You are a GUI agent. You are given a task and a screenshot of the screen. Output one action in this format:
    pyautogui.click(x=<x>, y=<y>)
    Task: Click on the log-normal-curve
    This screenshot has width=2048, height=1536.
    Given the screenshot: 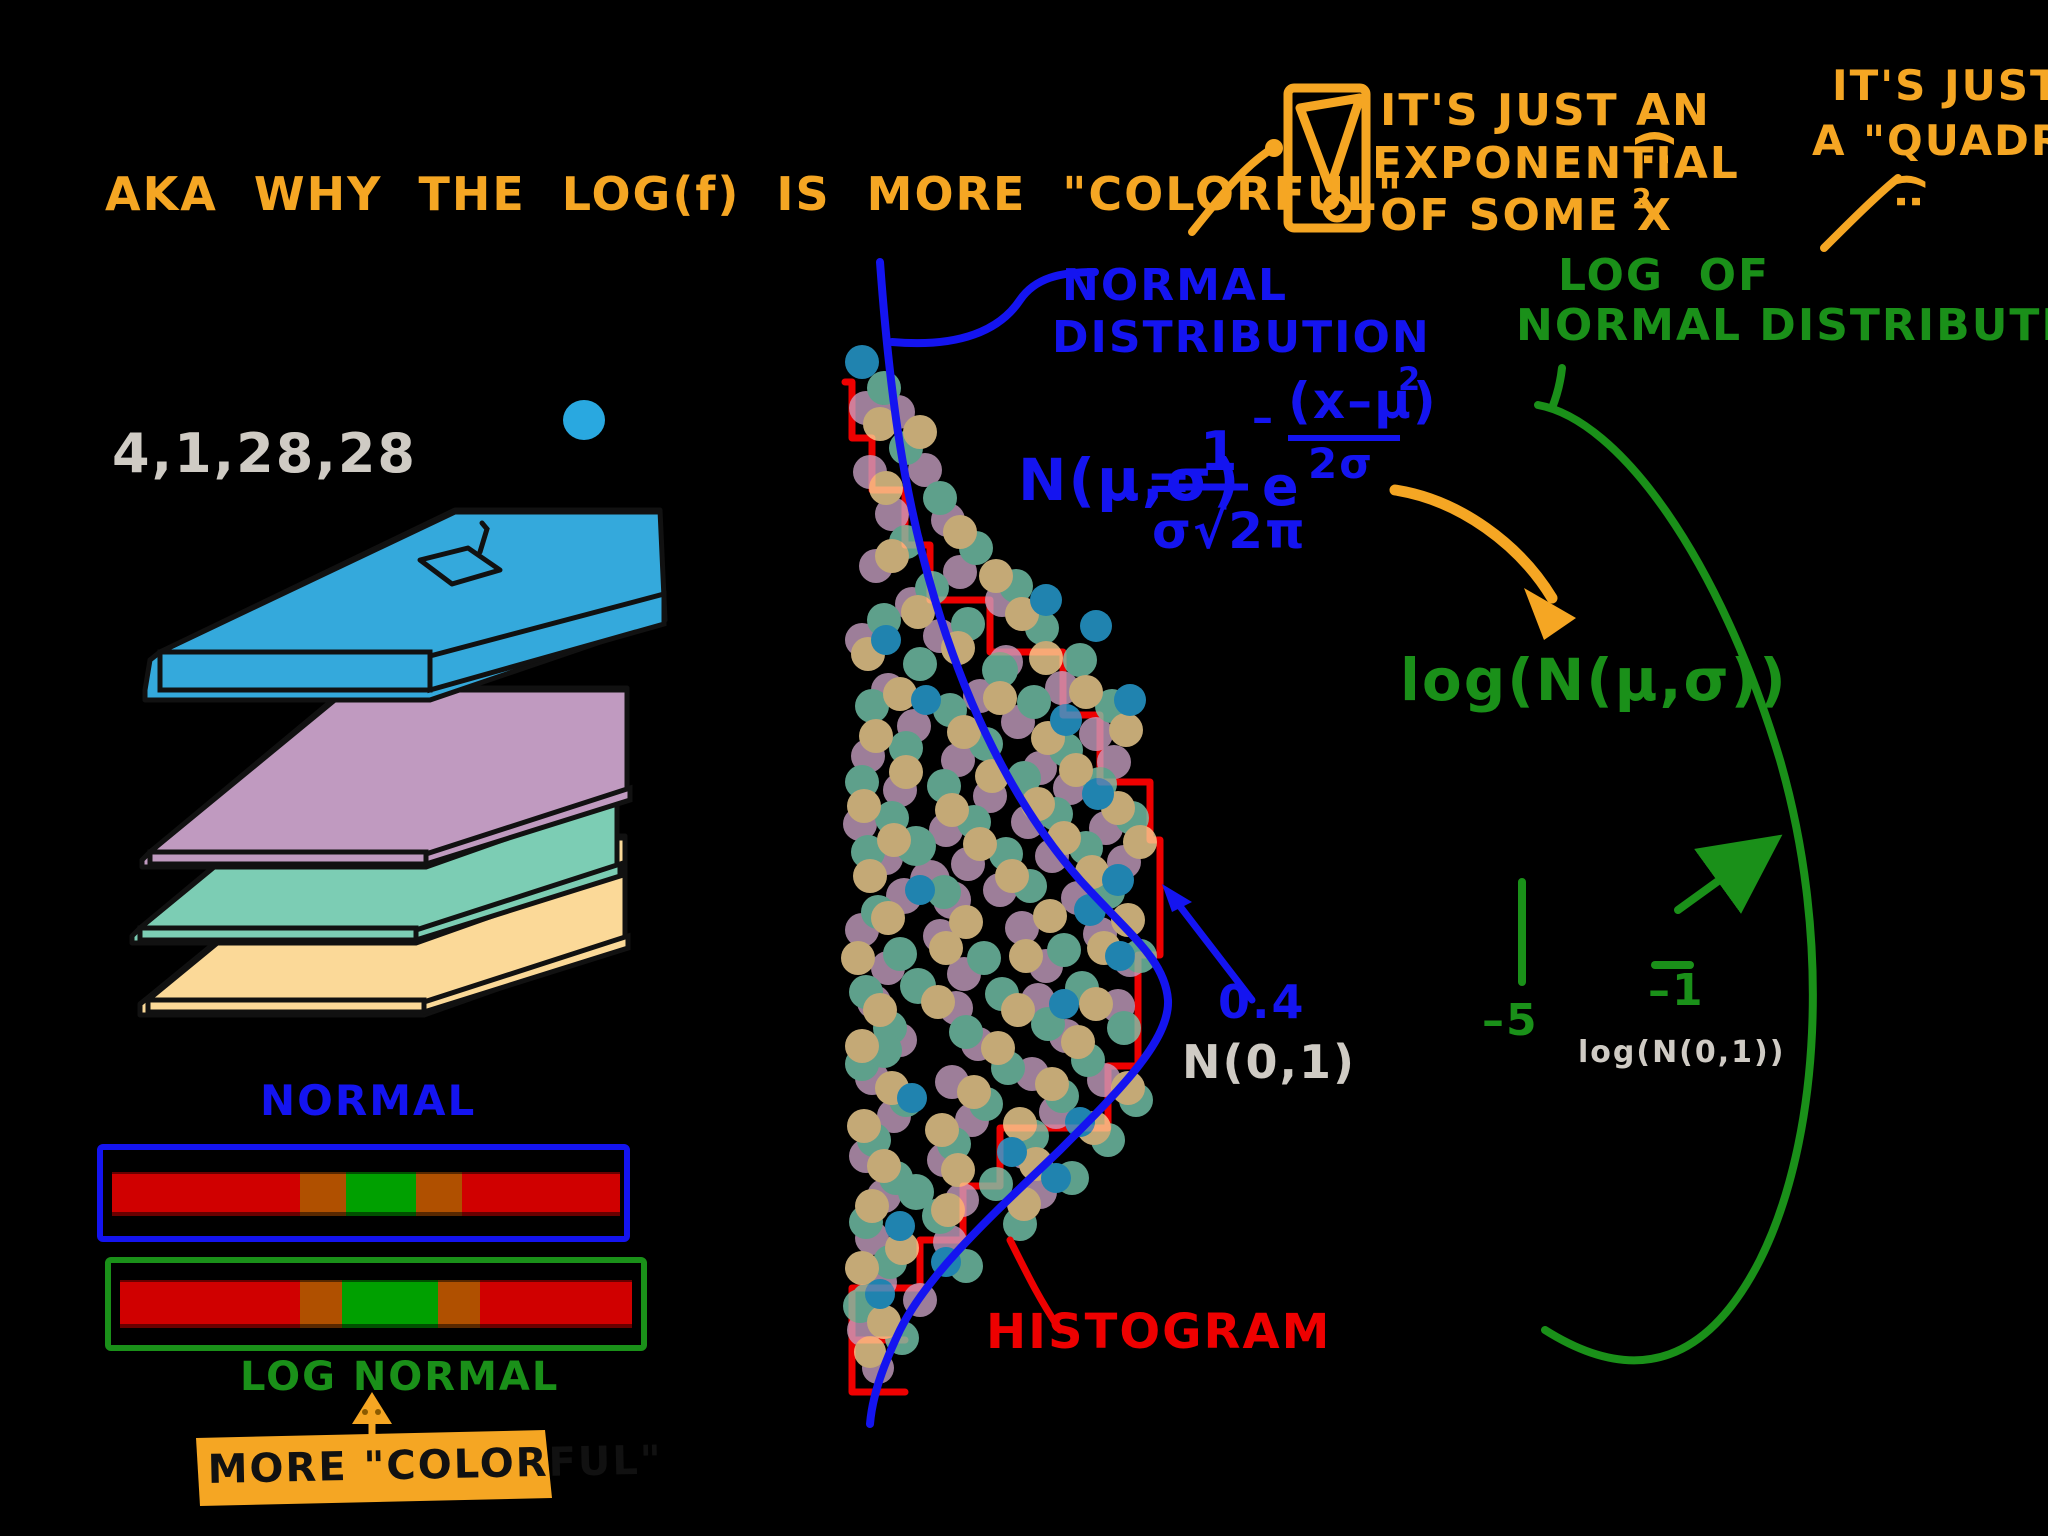 What is the action you would take?
    pyautogui.click(x=1675, y=883)
    